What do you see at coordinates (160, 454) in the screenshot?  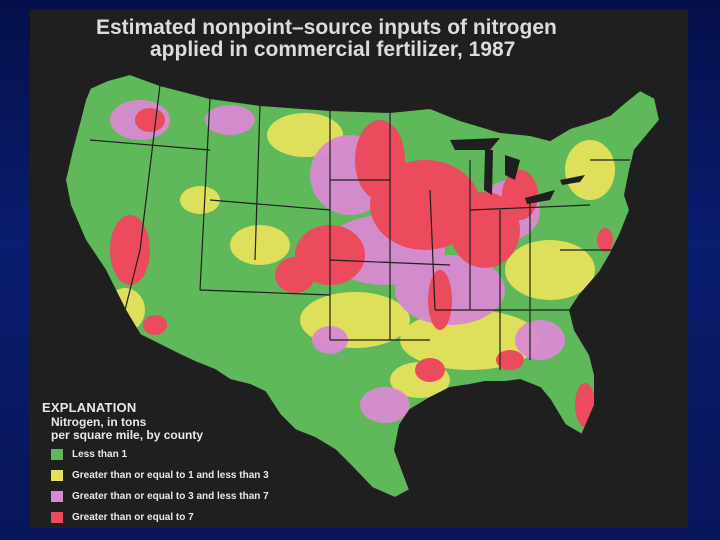 I see `legend-item-less-than-1: Less than 1` at bounding box center [160, 454].